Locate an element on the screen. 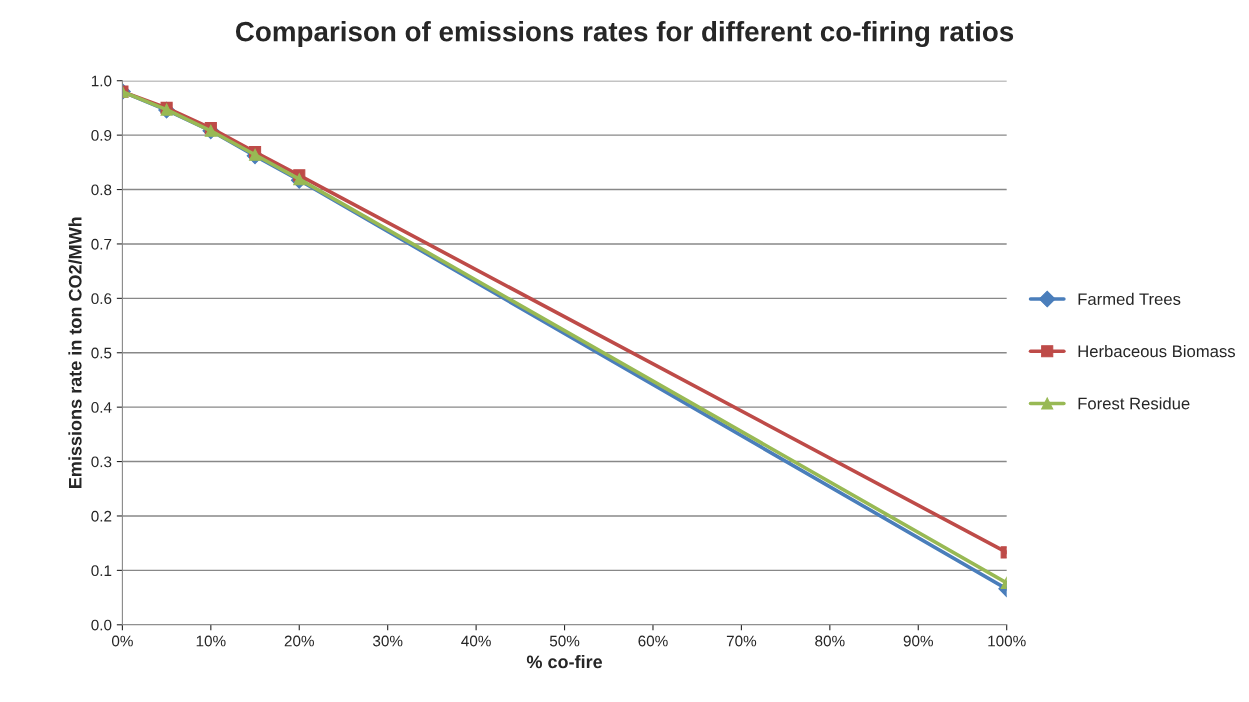 This screenshot has width=1249, height=702. y-tick-label: 0.2 is located at coordinates (101, 516).